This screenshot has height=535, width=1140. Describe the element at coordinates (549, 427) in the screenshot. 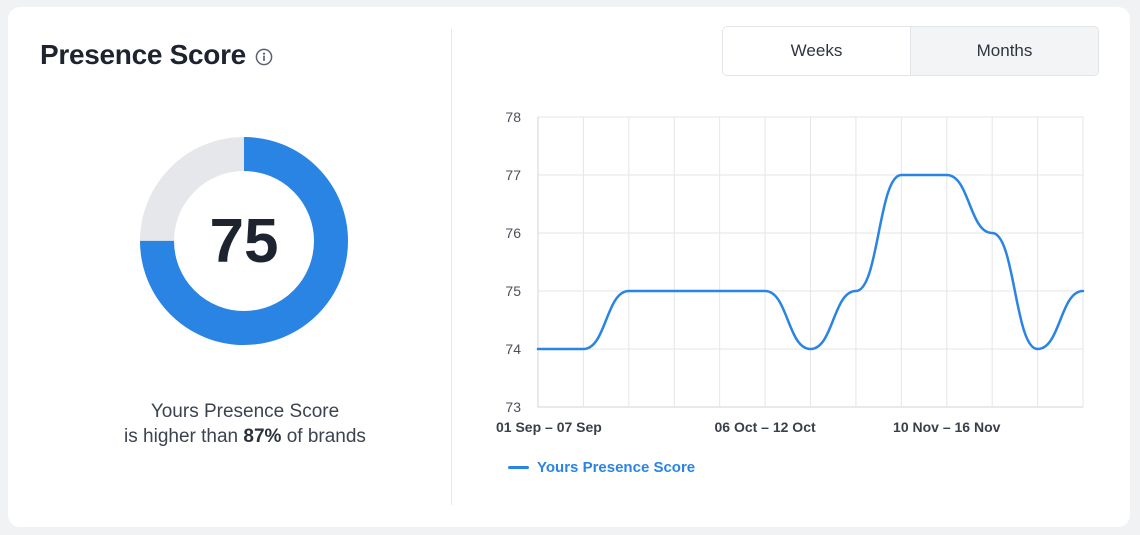

I see `x-tick-label: 01 Sep – 07 Sep` at that location.